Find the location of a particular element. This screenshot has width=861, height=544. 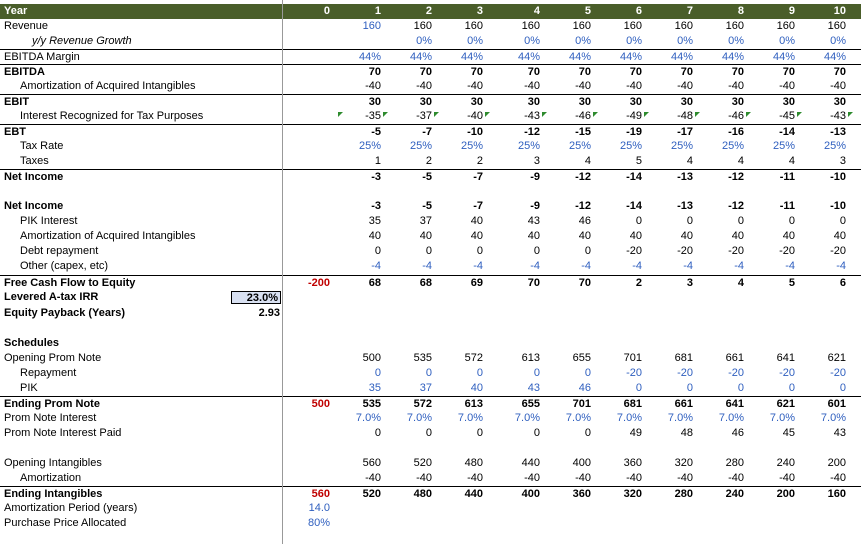

value-cell: -5 is located at coordinates (427, 206).